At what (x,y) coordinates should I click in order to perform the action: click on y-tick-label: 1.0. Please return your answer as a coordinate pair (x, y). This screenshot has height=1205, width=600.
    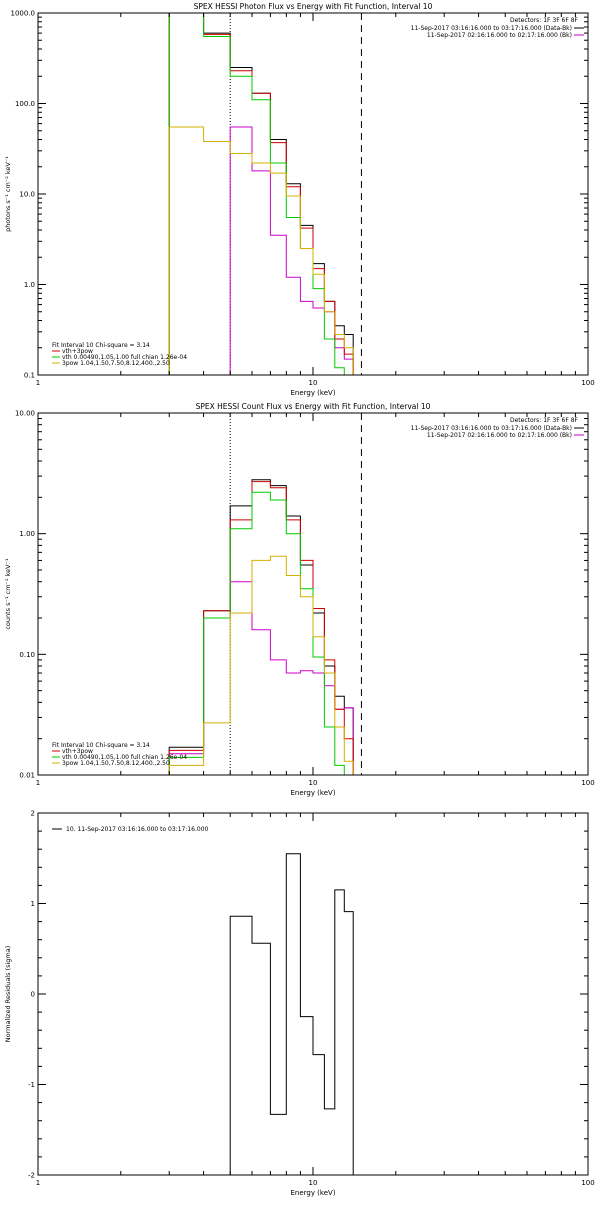
    Looking at the image, I should click on (29, 285).